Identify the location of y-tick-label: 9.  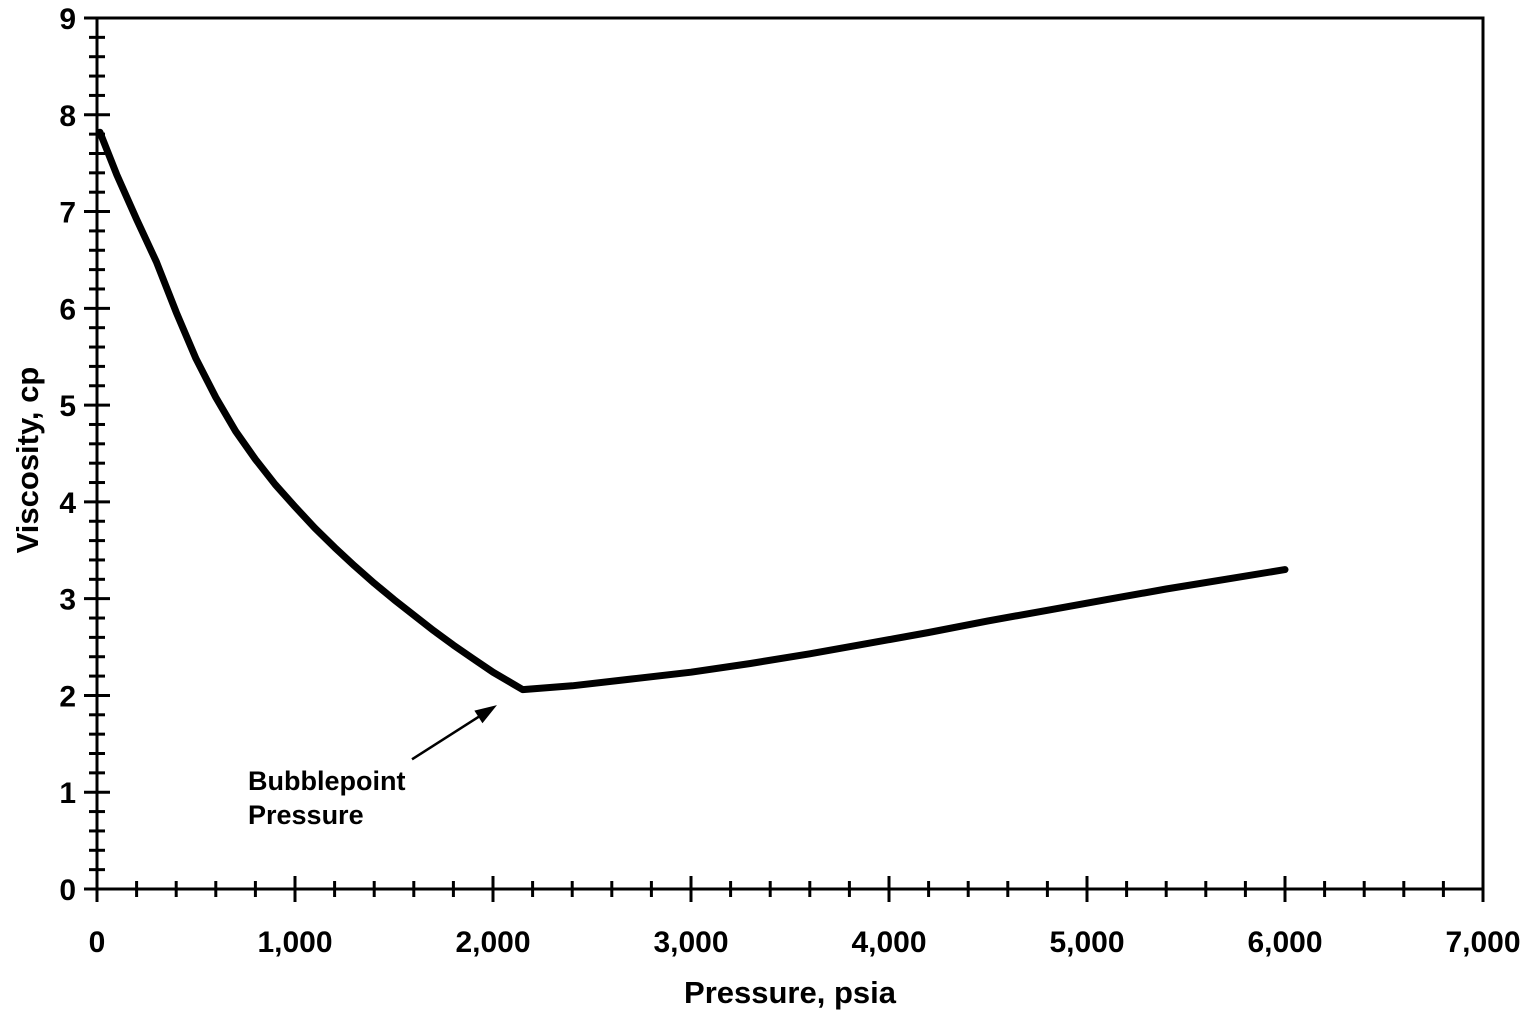
(67, 19).